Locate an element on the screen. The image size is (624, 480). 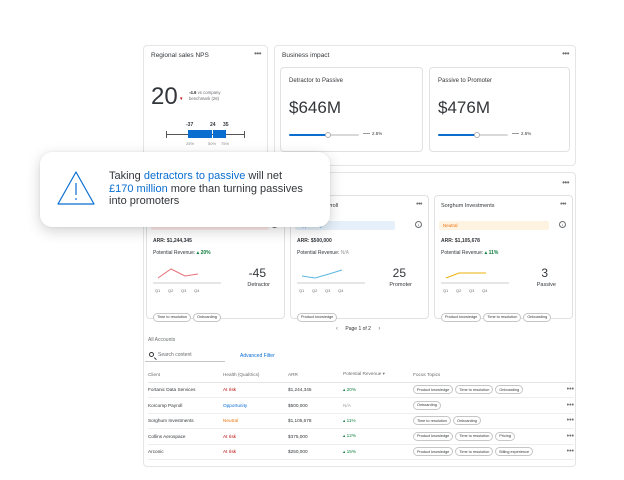
advanced-filter-link: Advanced Filter is located at coordinates (257, 356).